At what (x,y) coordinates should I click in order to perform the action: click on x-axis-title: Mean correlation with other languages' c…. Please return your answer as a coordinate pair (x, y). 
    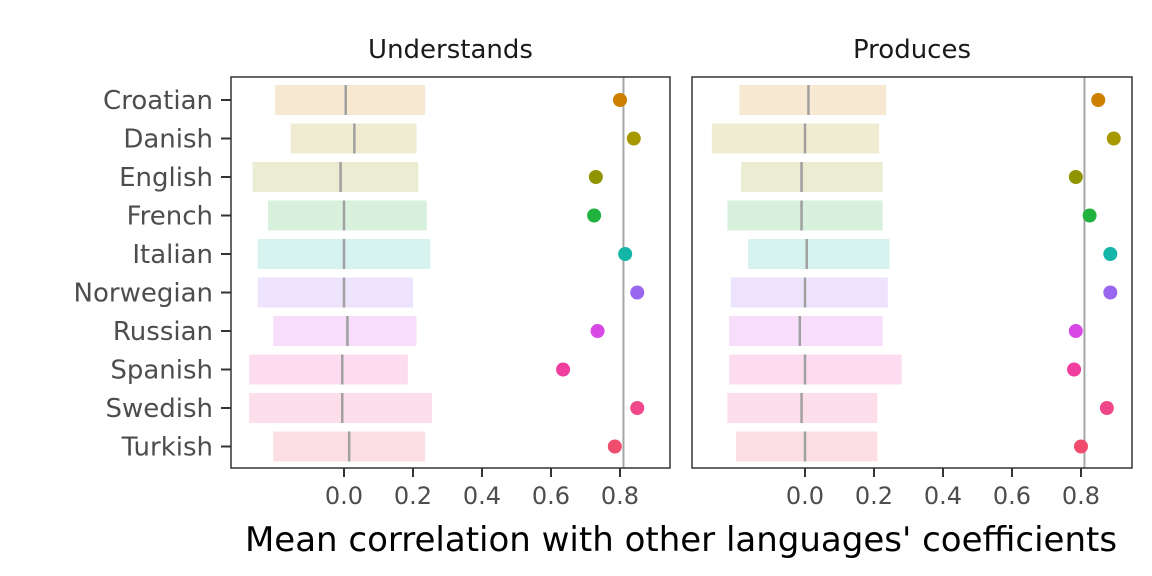
    Looking at the image, I should click on (681, 540).